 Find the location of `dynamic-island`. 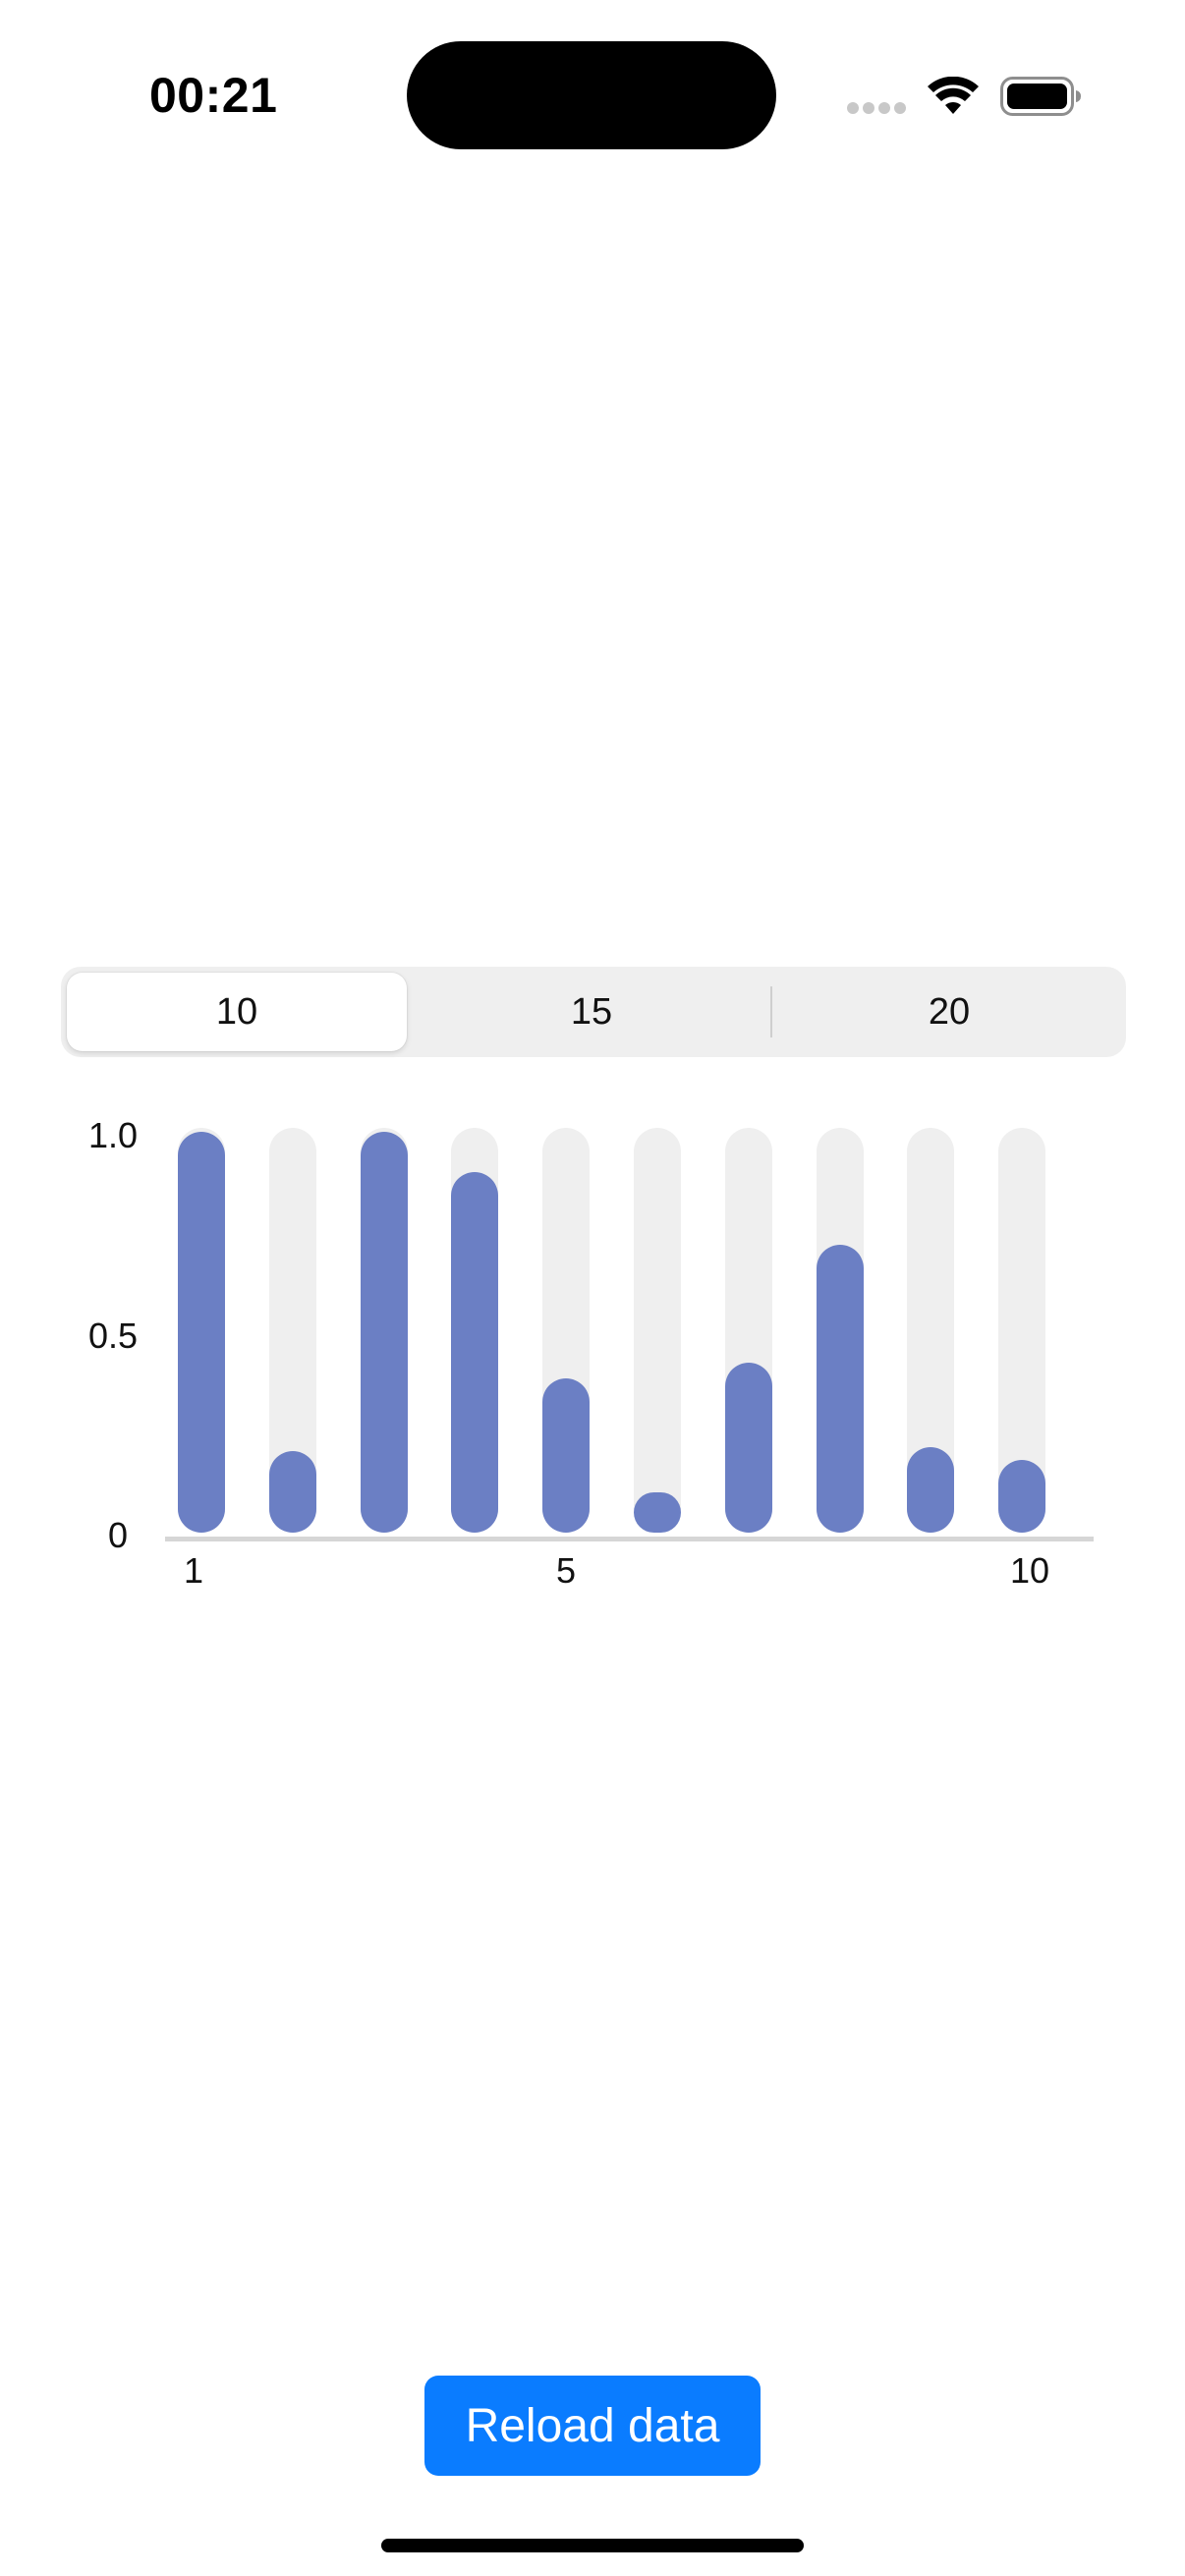

dynamic-island is located at coordinates (592, 95).